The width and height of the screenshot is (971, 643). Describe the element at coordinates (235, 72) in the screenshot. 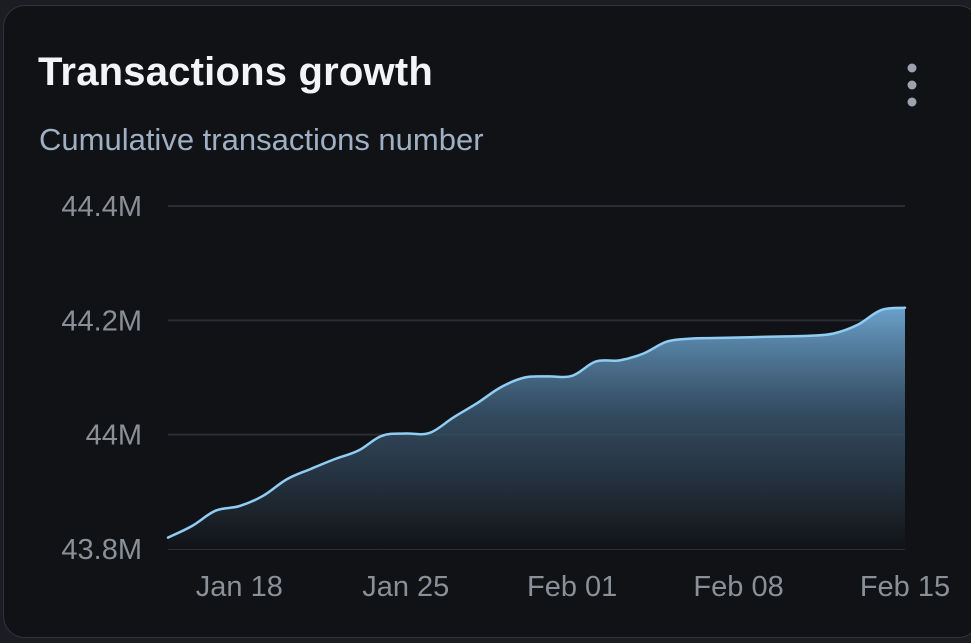

I see `chart-title: Transactions growth` at that location.